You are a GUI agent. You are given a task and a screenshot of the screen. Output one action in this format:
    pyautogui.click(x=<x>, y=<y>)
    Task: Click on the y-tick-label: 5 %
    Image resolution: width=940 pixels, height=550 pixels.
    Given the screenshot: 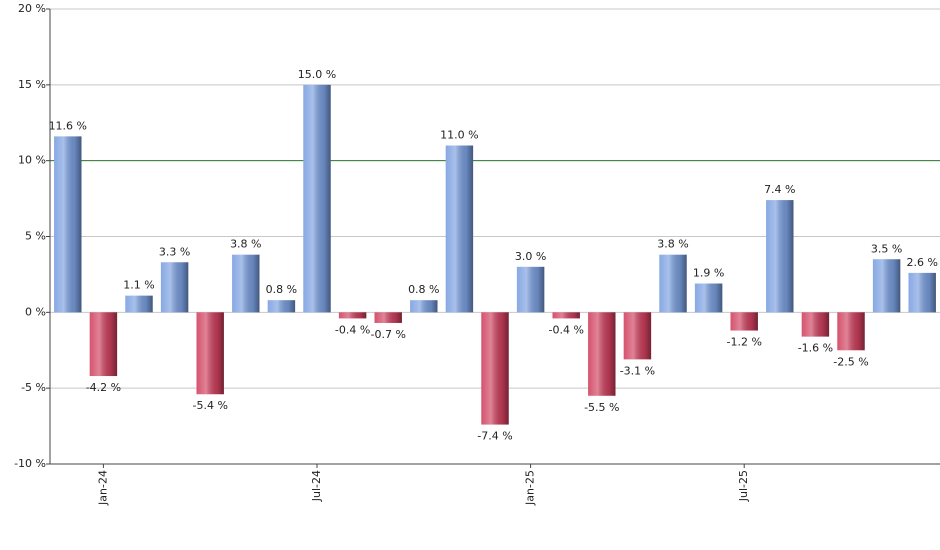 What is the action you would take?
    pyautogui.click(x=35, y=236)
    